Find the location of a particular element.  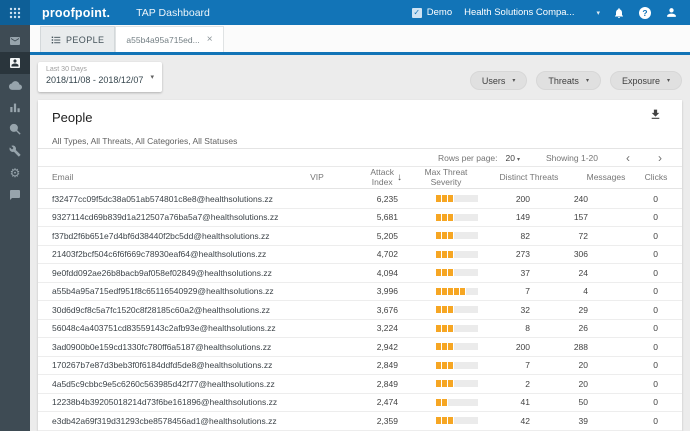

wrench-icon is located at coordinates (15, 151).